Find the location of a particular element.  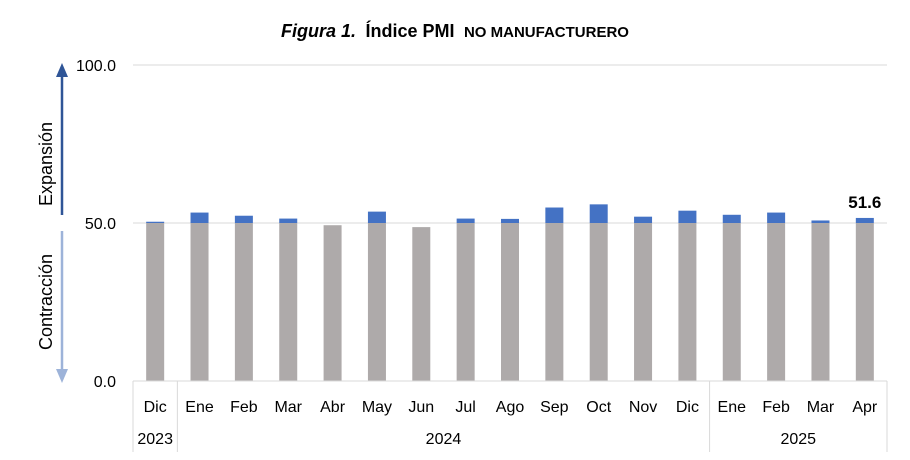

x-tick-label: Abr is located at coordinates (333, 407).